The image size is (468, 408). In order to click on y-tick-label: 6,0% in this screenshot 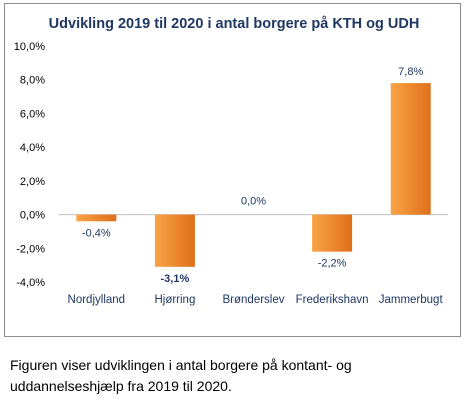, I will do `click(32, 114)`.